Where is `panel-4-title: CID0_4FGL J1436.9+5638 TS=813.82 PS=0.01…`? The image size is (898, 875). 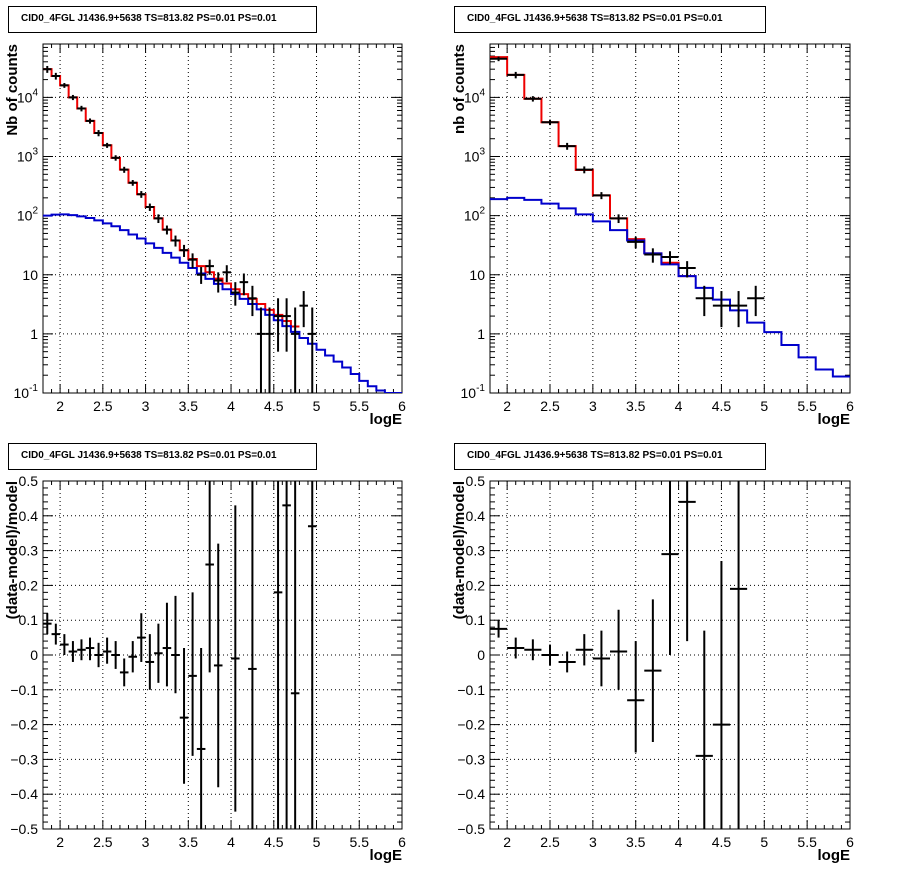
panel-4-title: CID0_4FGL J1436.9+5638 TS=813.82 PS=0.01… is located at coordinates (610, 456).